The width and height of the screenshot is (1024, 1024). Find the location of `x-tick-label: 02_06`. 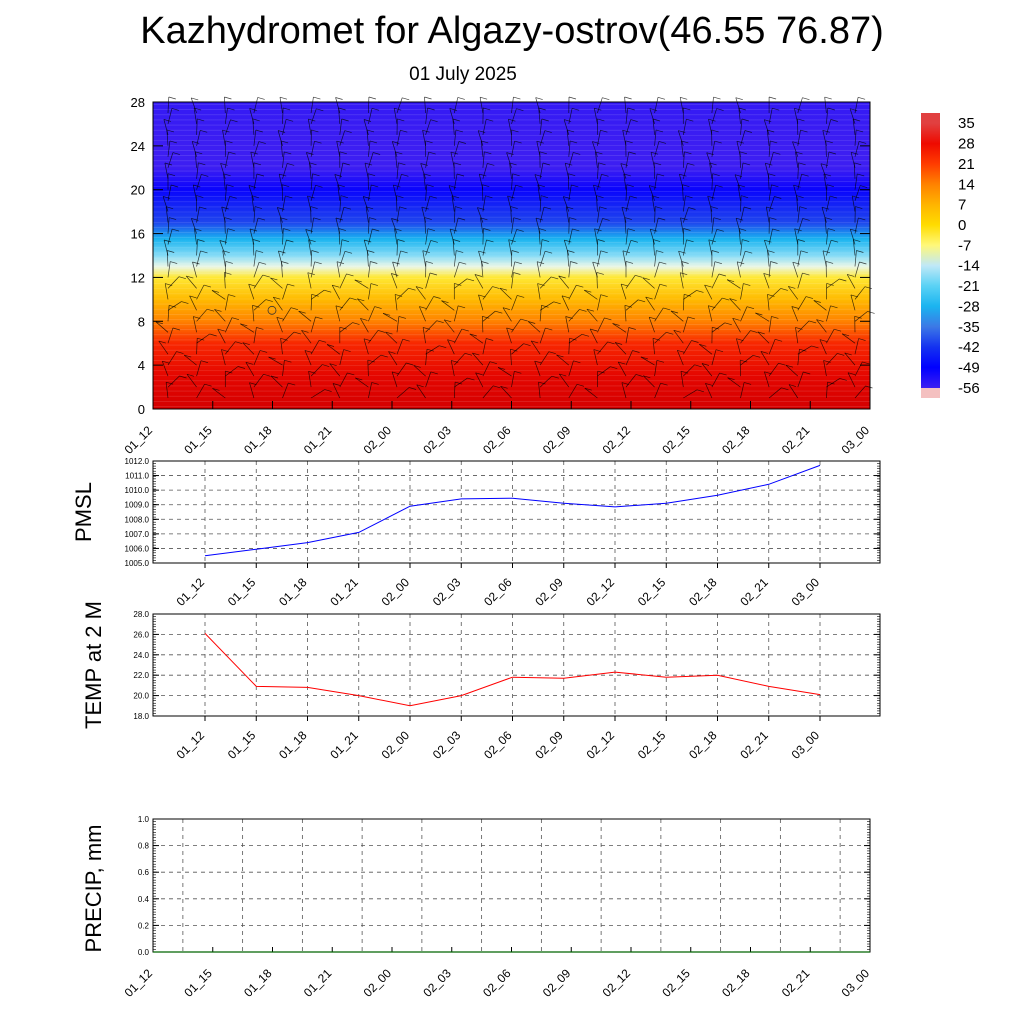

x-tick-label: 02_06 is located at coordinates (498, 592).